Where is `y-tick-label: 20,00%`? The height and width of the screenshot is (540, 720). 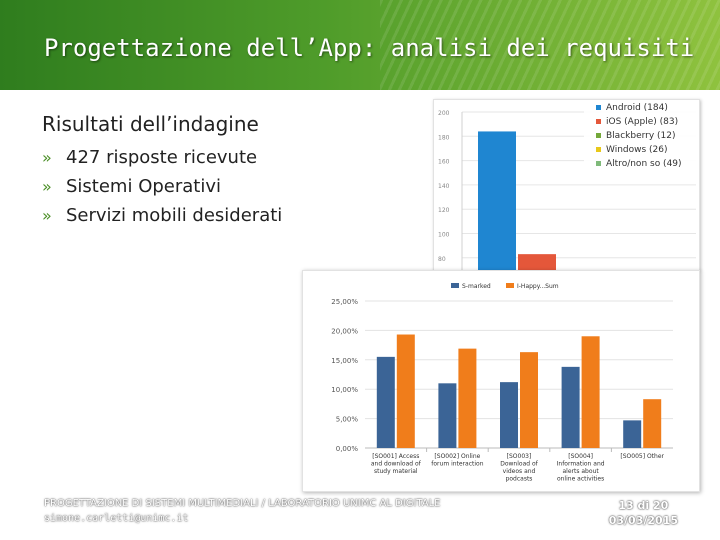 y-tick-label: 20,00% is located at coordinates (344, 331).